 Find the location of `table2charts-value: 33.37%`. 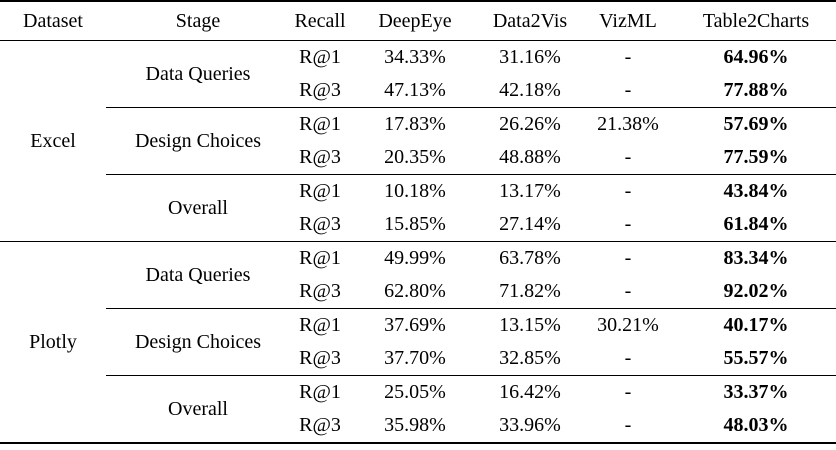

table2charts-value: 33.37% is located at coordinates (756, 392).